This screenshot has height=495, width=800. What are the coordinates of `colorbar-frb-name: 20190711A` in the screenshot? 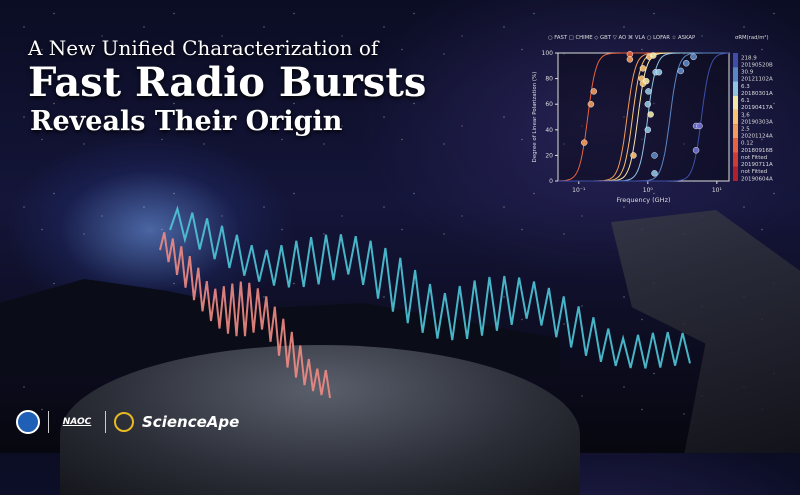 It's located at (757, 165).